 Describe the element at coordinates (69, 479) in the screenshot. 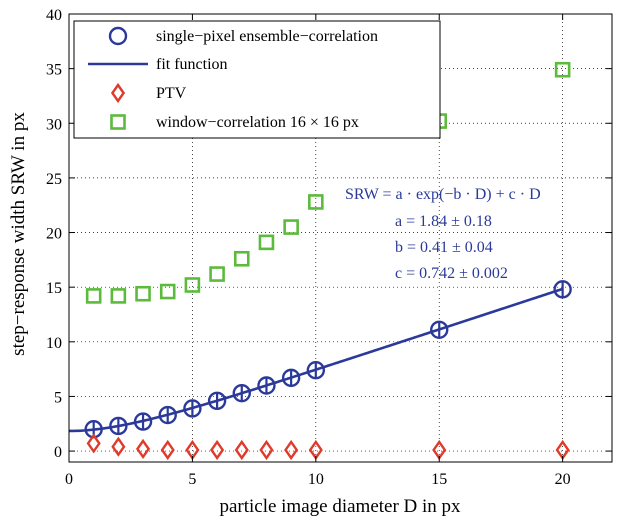

I see `x-tick-label: 0` at that location.